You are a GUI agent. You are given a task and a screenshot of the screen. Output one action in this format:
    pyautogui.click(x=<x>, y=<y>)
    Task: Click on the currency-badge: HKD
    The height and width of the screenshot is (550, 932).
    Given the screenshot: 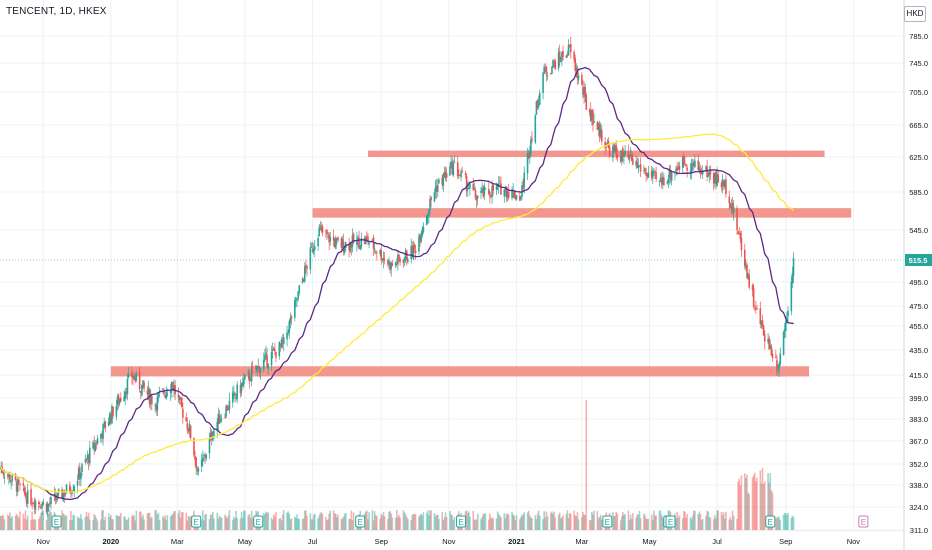 What is the action you would take?
    pyautogui.click(x=915, y=14)
    